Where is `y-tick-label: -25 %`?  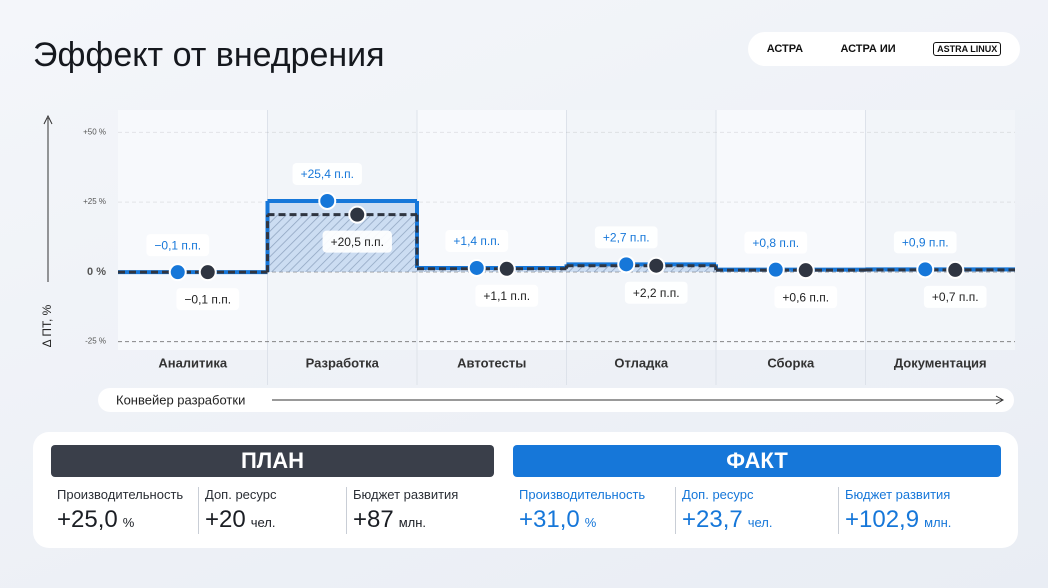
y-tick-label: -25 % is located at coordinates (95, 341).